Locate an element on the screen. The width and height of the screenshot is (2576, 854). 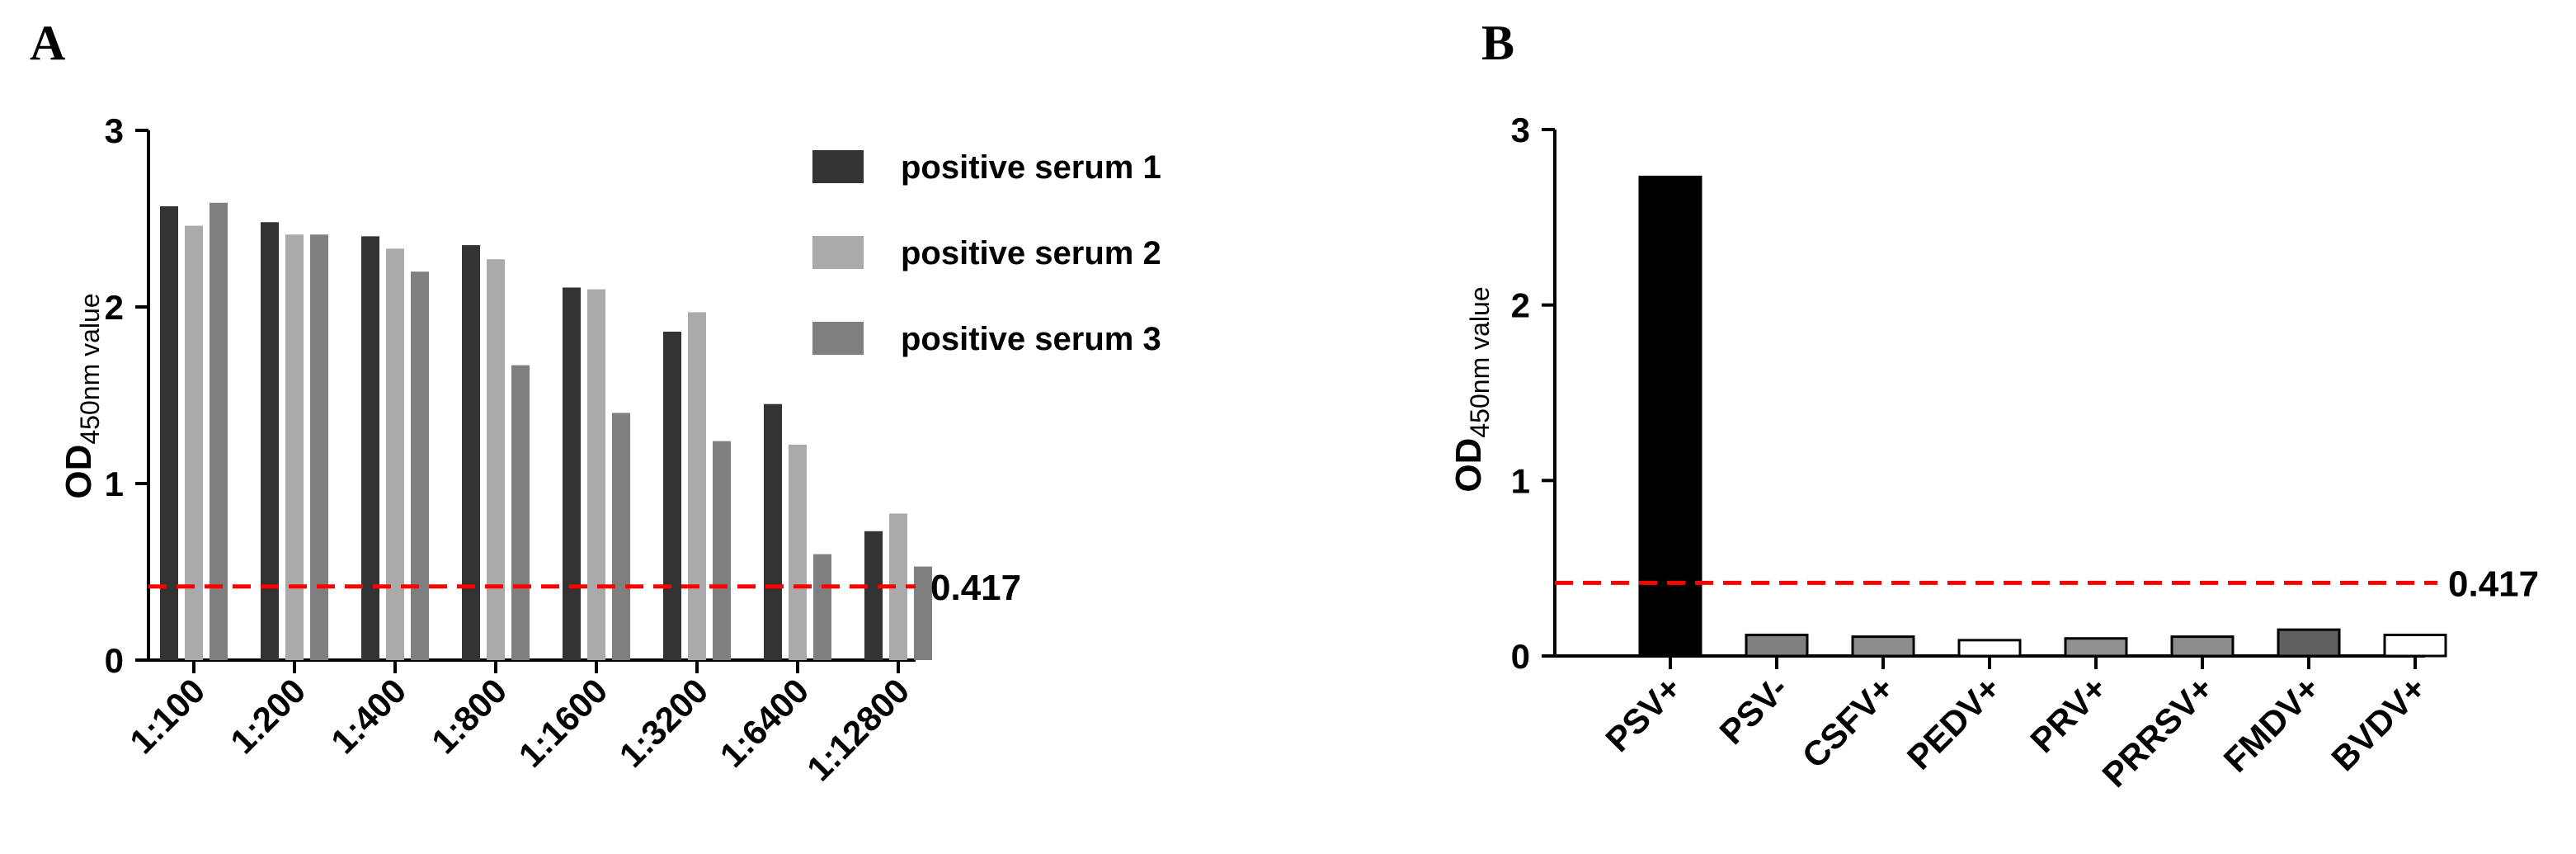
chart-b-y-axis-title: OD450nm value is located at coordinates (1472, 389).